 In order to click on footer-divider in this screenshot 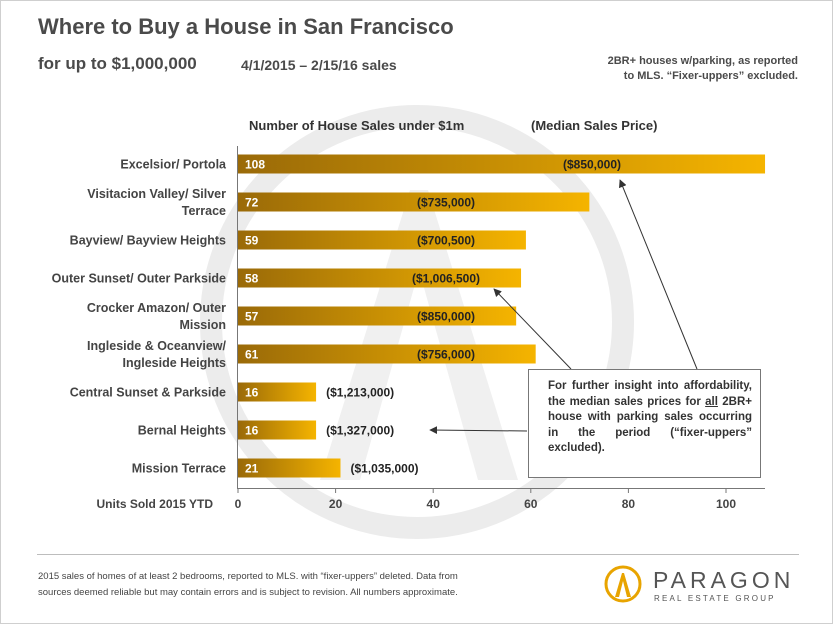, I will do `click(418, 554)`.